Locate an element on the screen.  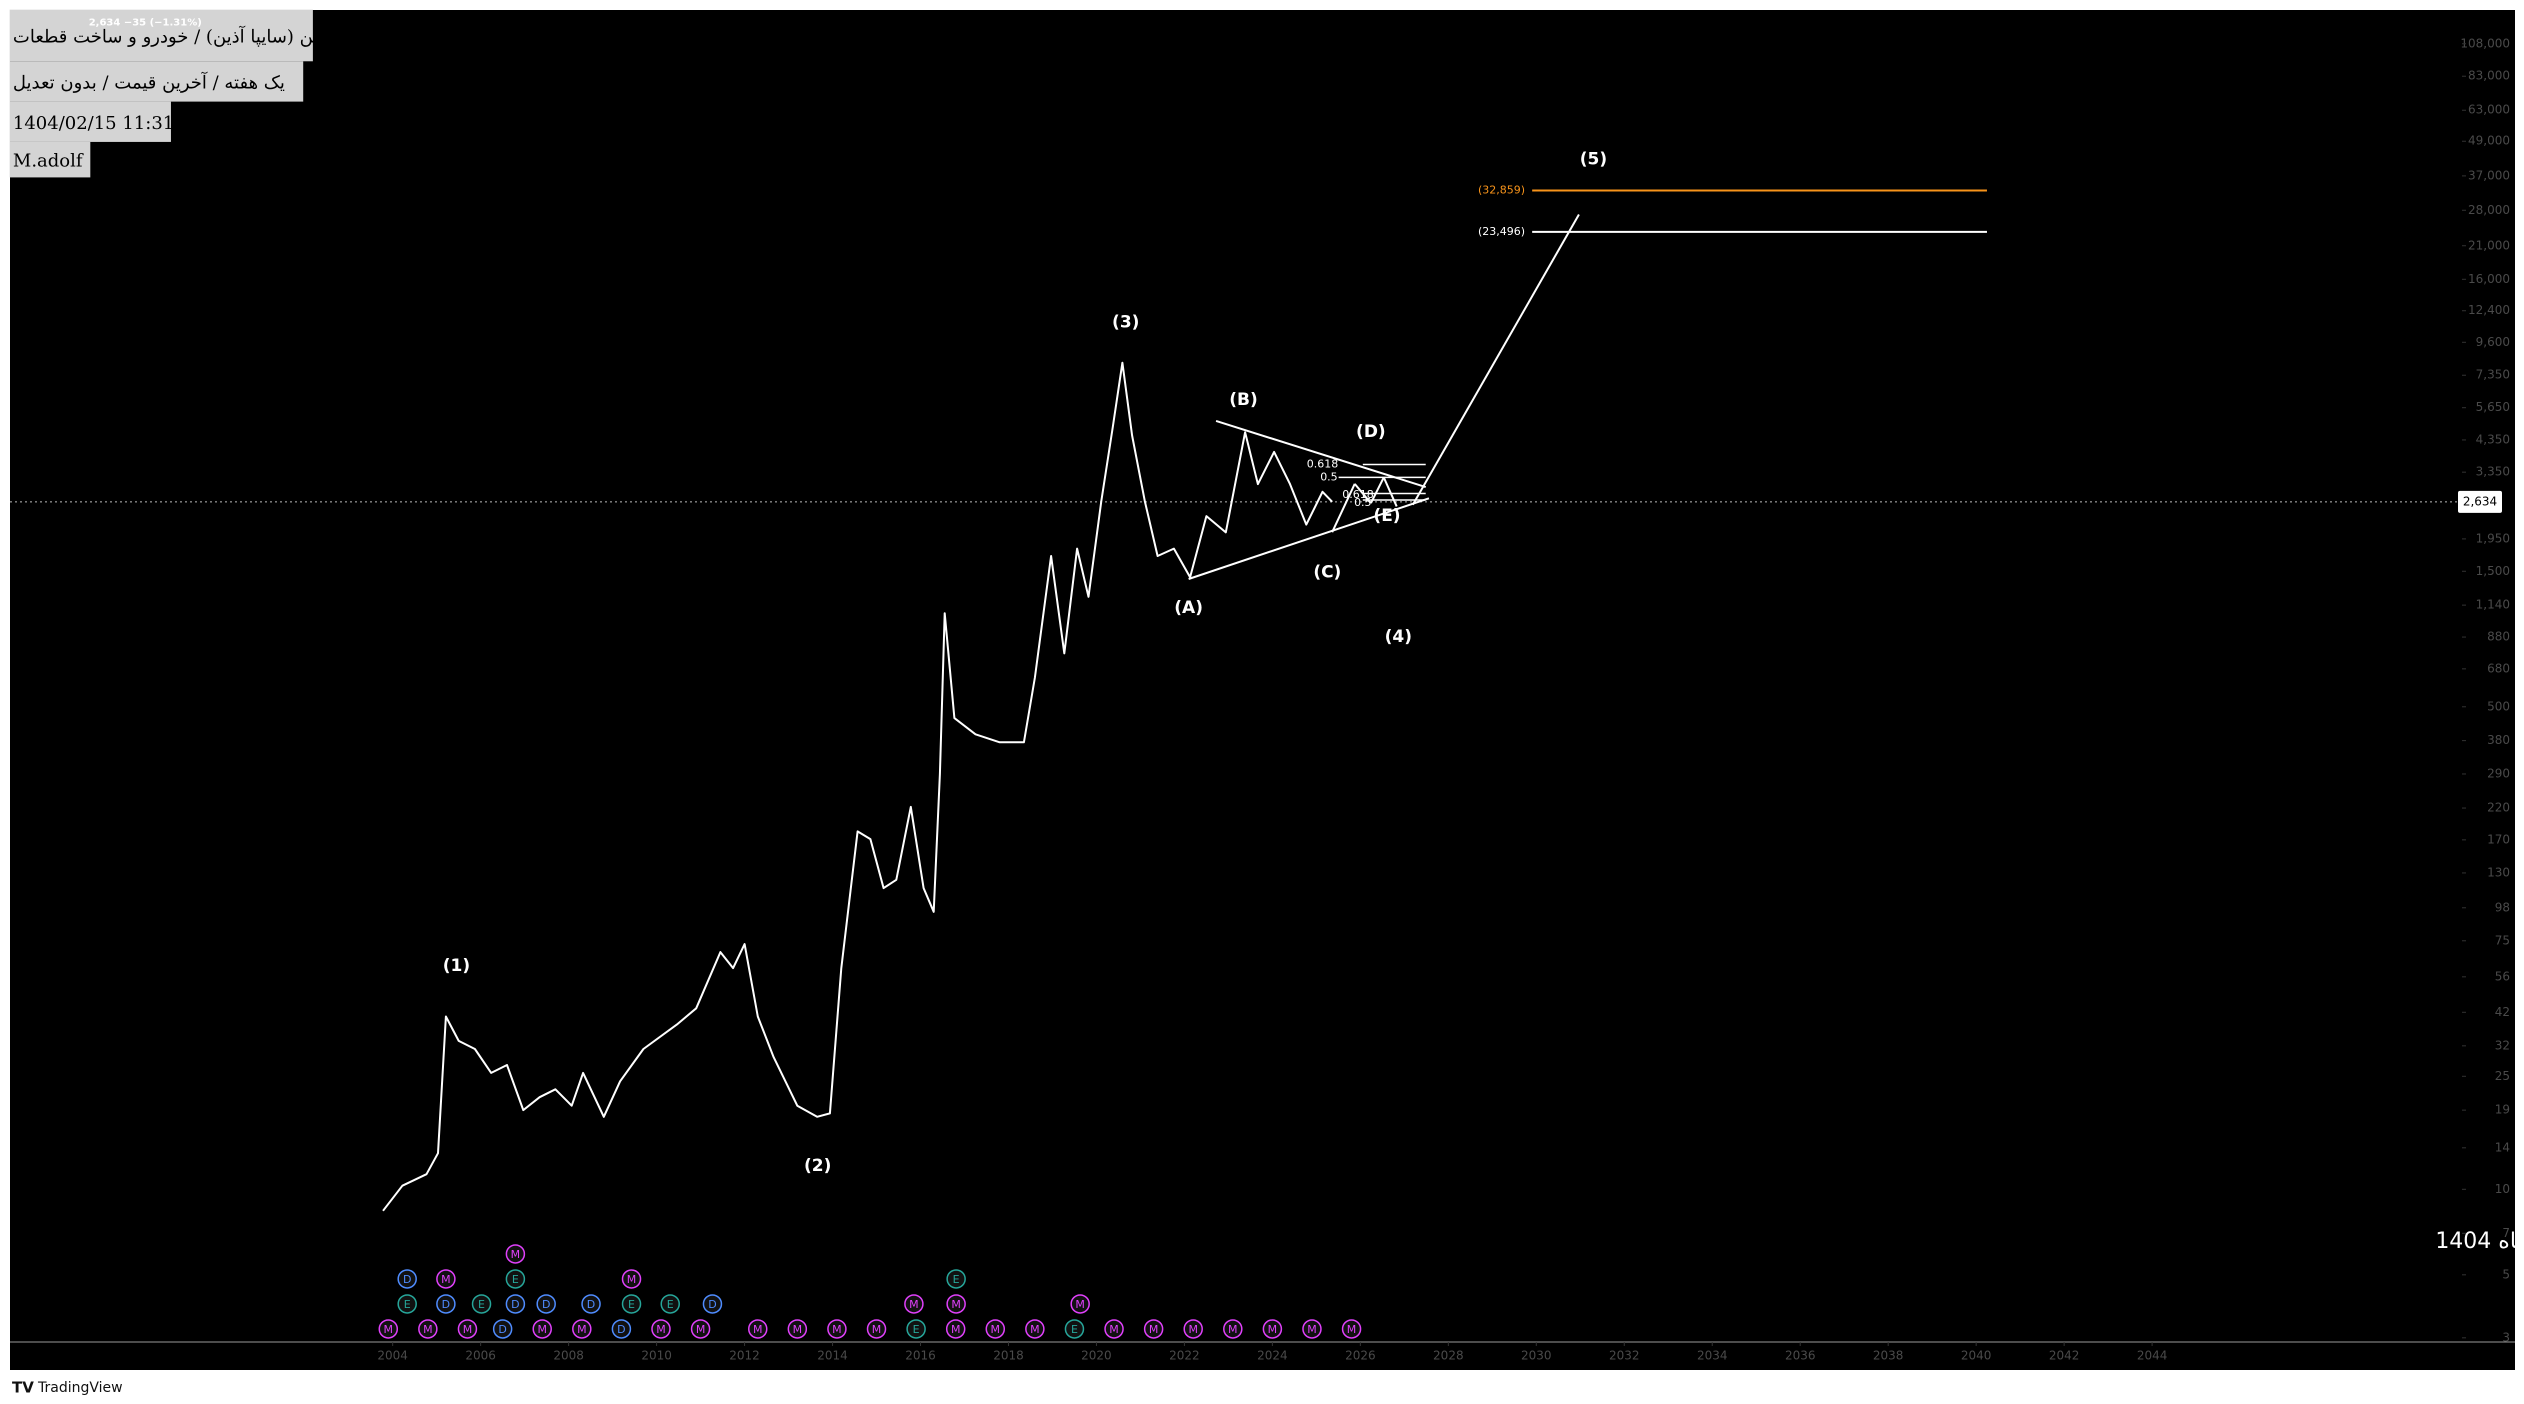
y-tick-label: 49,000 is located at coordinates (2489, 141).